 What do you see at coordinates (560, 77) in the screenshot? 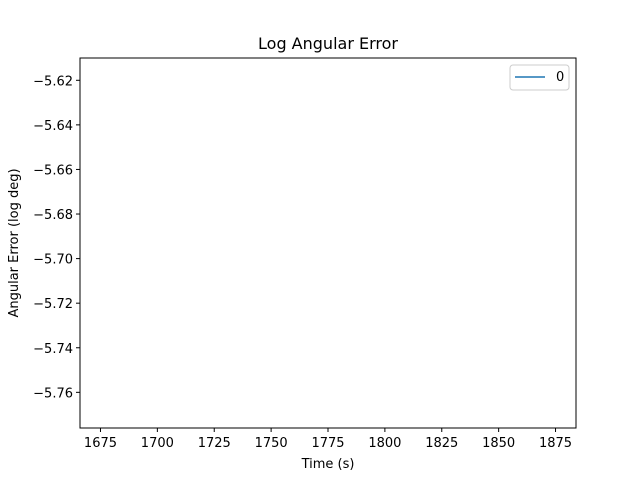
I see `legend-label: 0` at bounding box center [560, 77].